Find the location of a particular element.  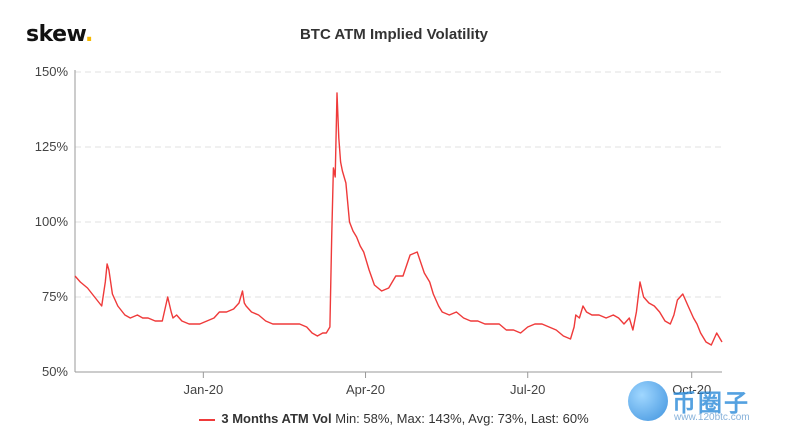

y-tick-label: 75% is located at coordinates (55, 296).